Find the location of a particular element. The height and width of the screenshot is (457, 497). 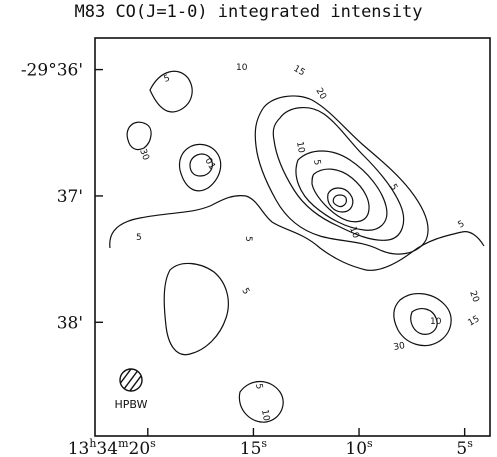

y-tick-label: -29°36' is located at coordinates (52, 71).